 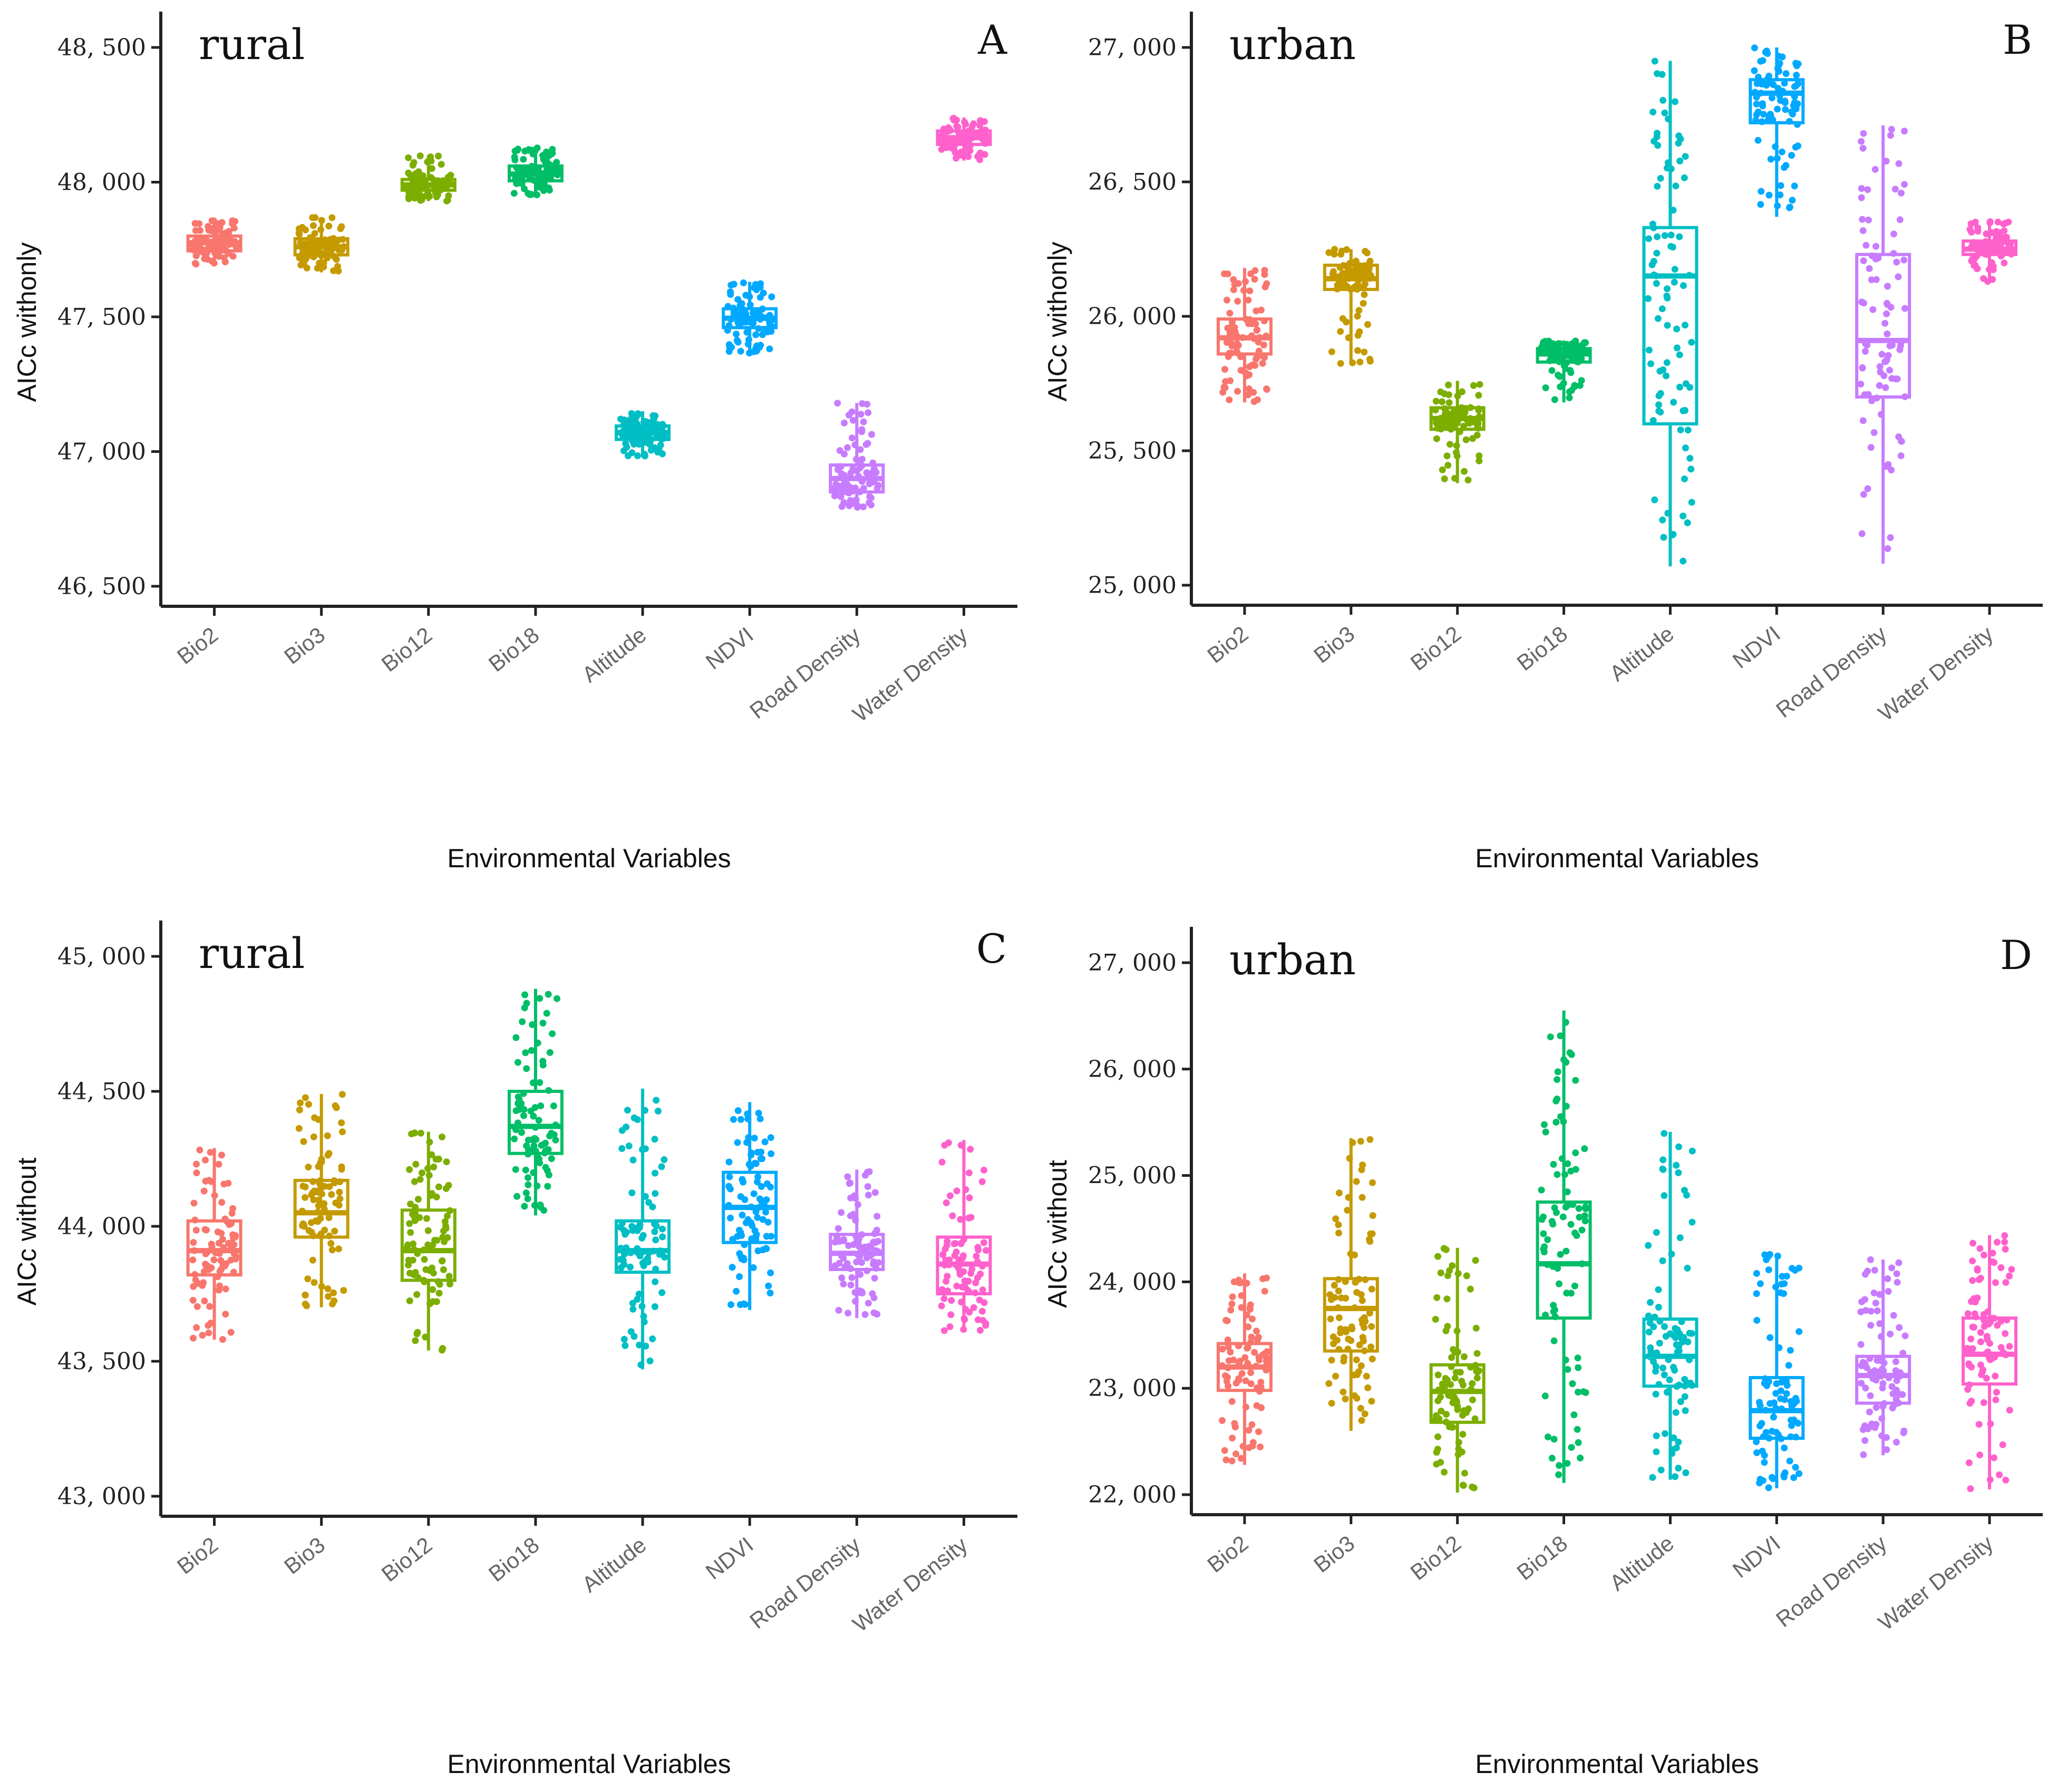 I want to click on y-tick-label: 26, 000, so click(x=1132, y=1069).